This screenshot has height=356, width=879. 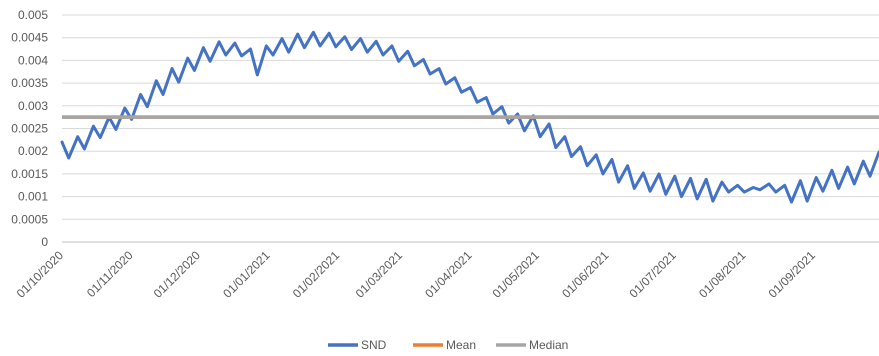 What do you see at coordinates (316, 274) in the screenshot?
I see `x-tick-label: 01/02/2021` at bounding box center [316, 274].